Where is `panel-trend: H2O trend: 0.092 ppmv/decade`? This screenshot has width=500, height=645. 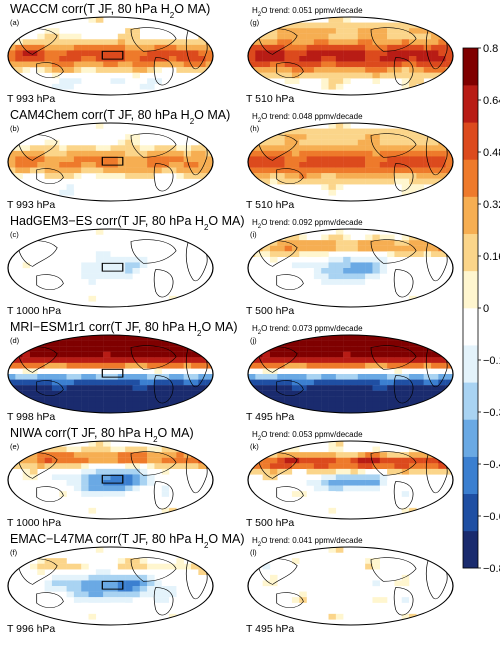 panel-trend: H2O trend: 0.092 ppmv/decade is located at coordinates (307, 224).